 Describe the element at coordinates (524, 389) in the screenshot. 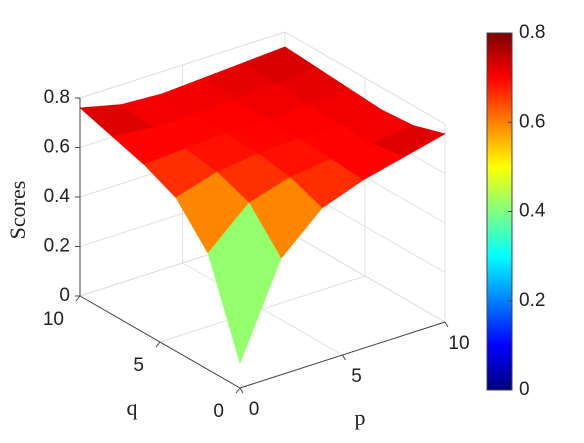

I see `colorbar-tick-label: 0` at that location.